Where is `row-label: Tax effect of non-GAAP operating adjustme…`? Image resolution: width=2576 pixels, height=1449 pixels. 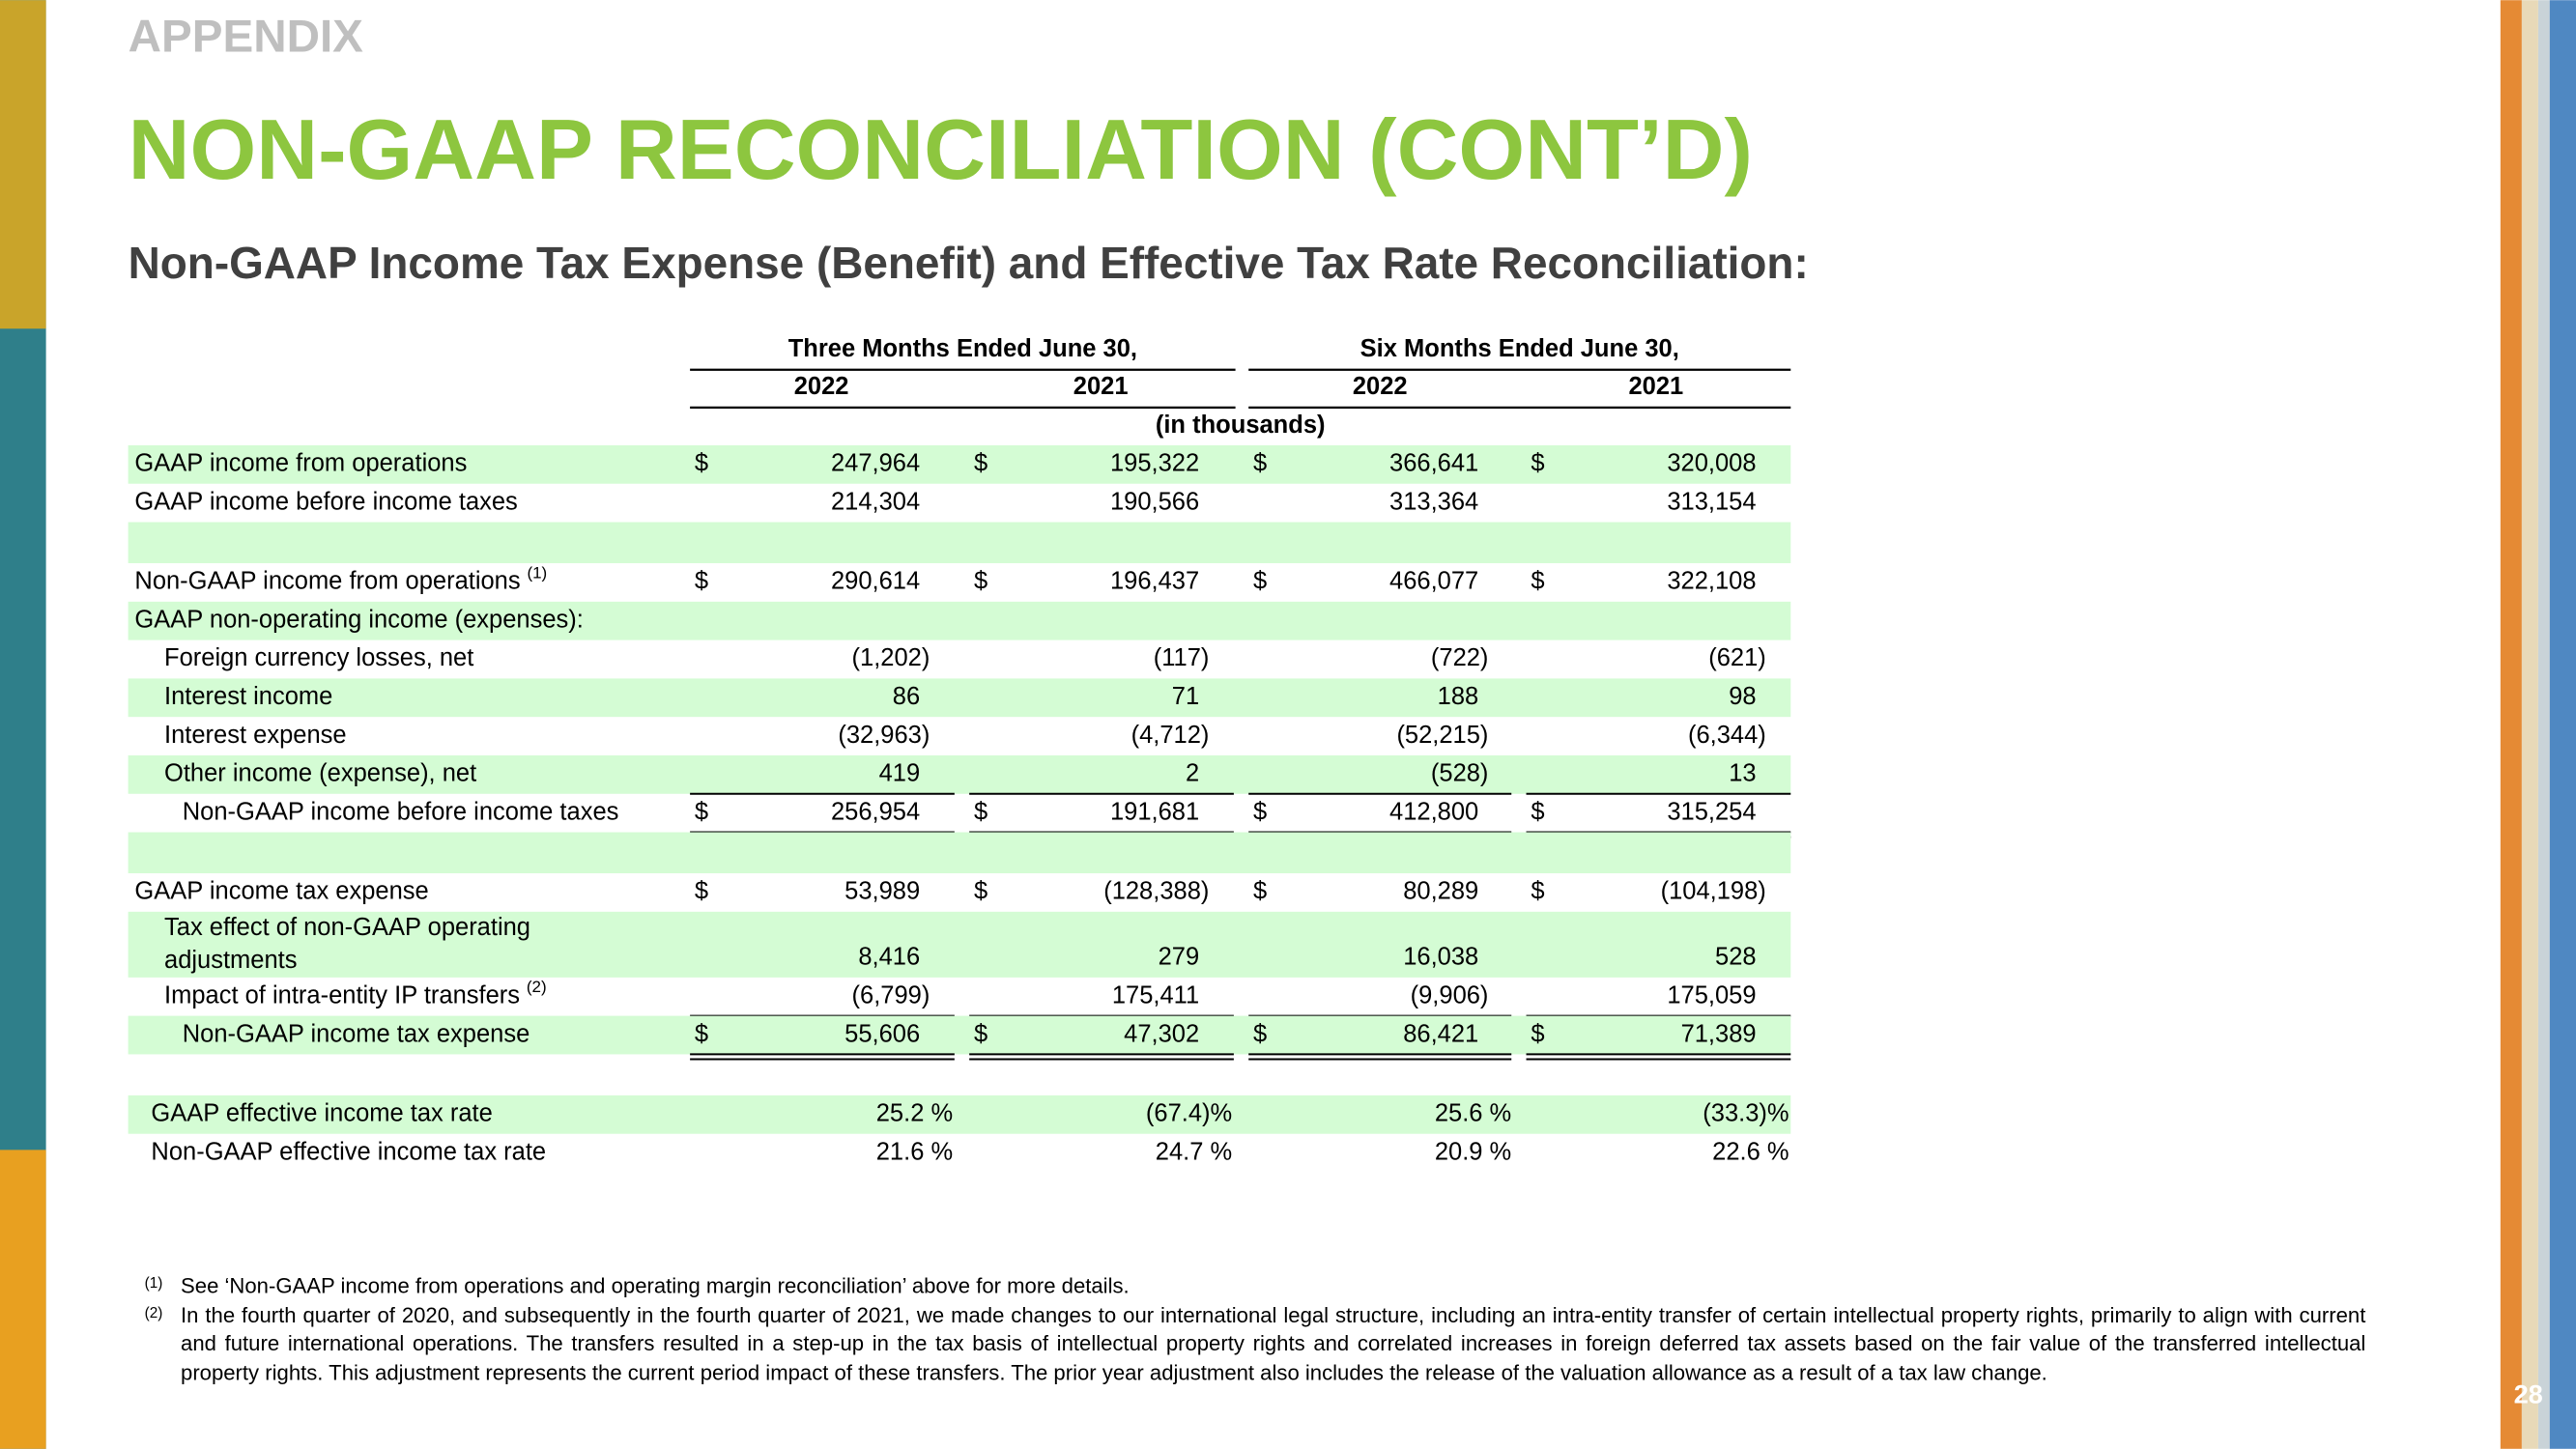 row-label: Tax effect of non-GAAP operating adjustme… is located at coordinates (347, 944).